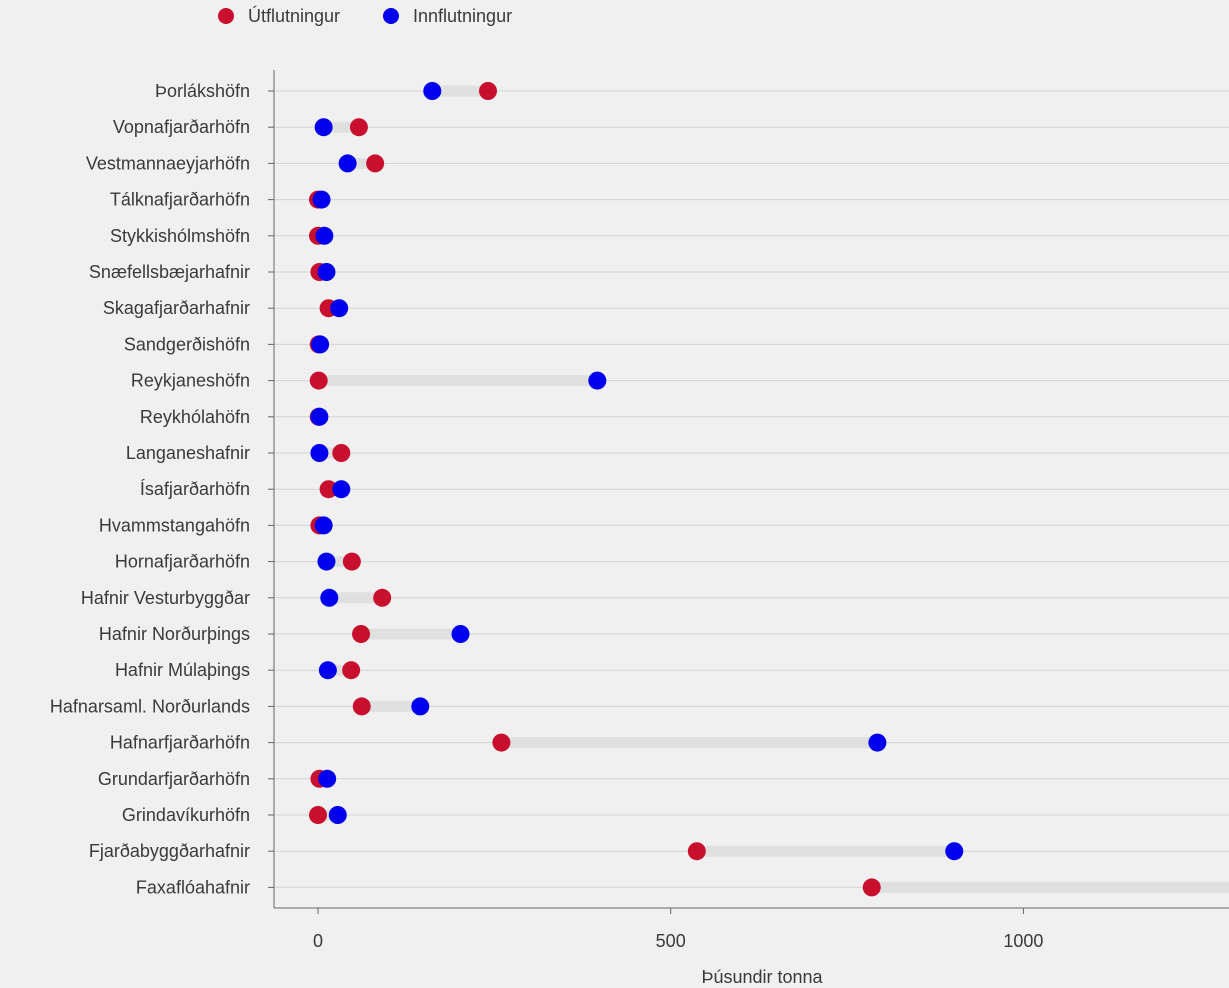 The width and height of the screenshot is (1229, 988). What do you see at coordinates (365, 15) in the screenshot?
I see `legend: Útflutningur Innflutningur` at bounding box center [365, 15].